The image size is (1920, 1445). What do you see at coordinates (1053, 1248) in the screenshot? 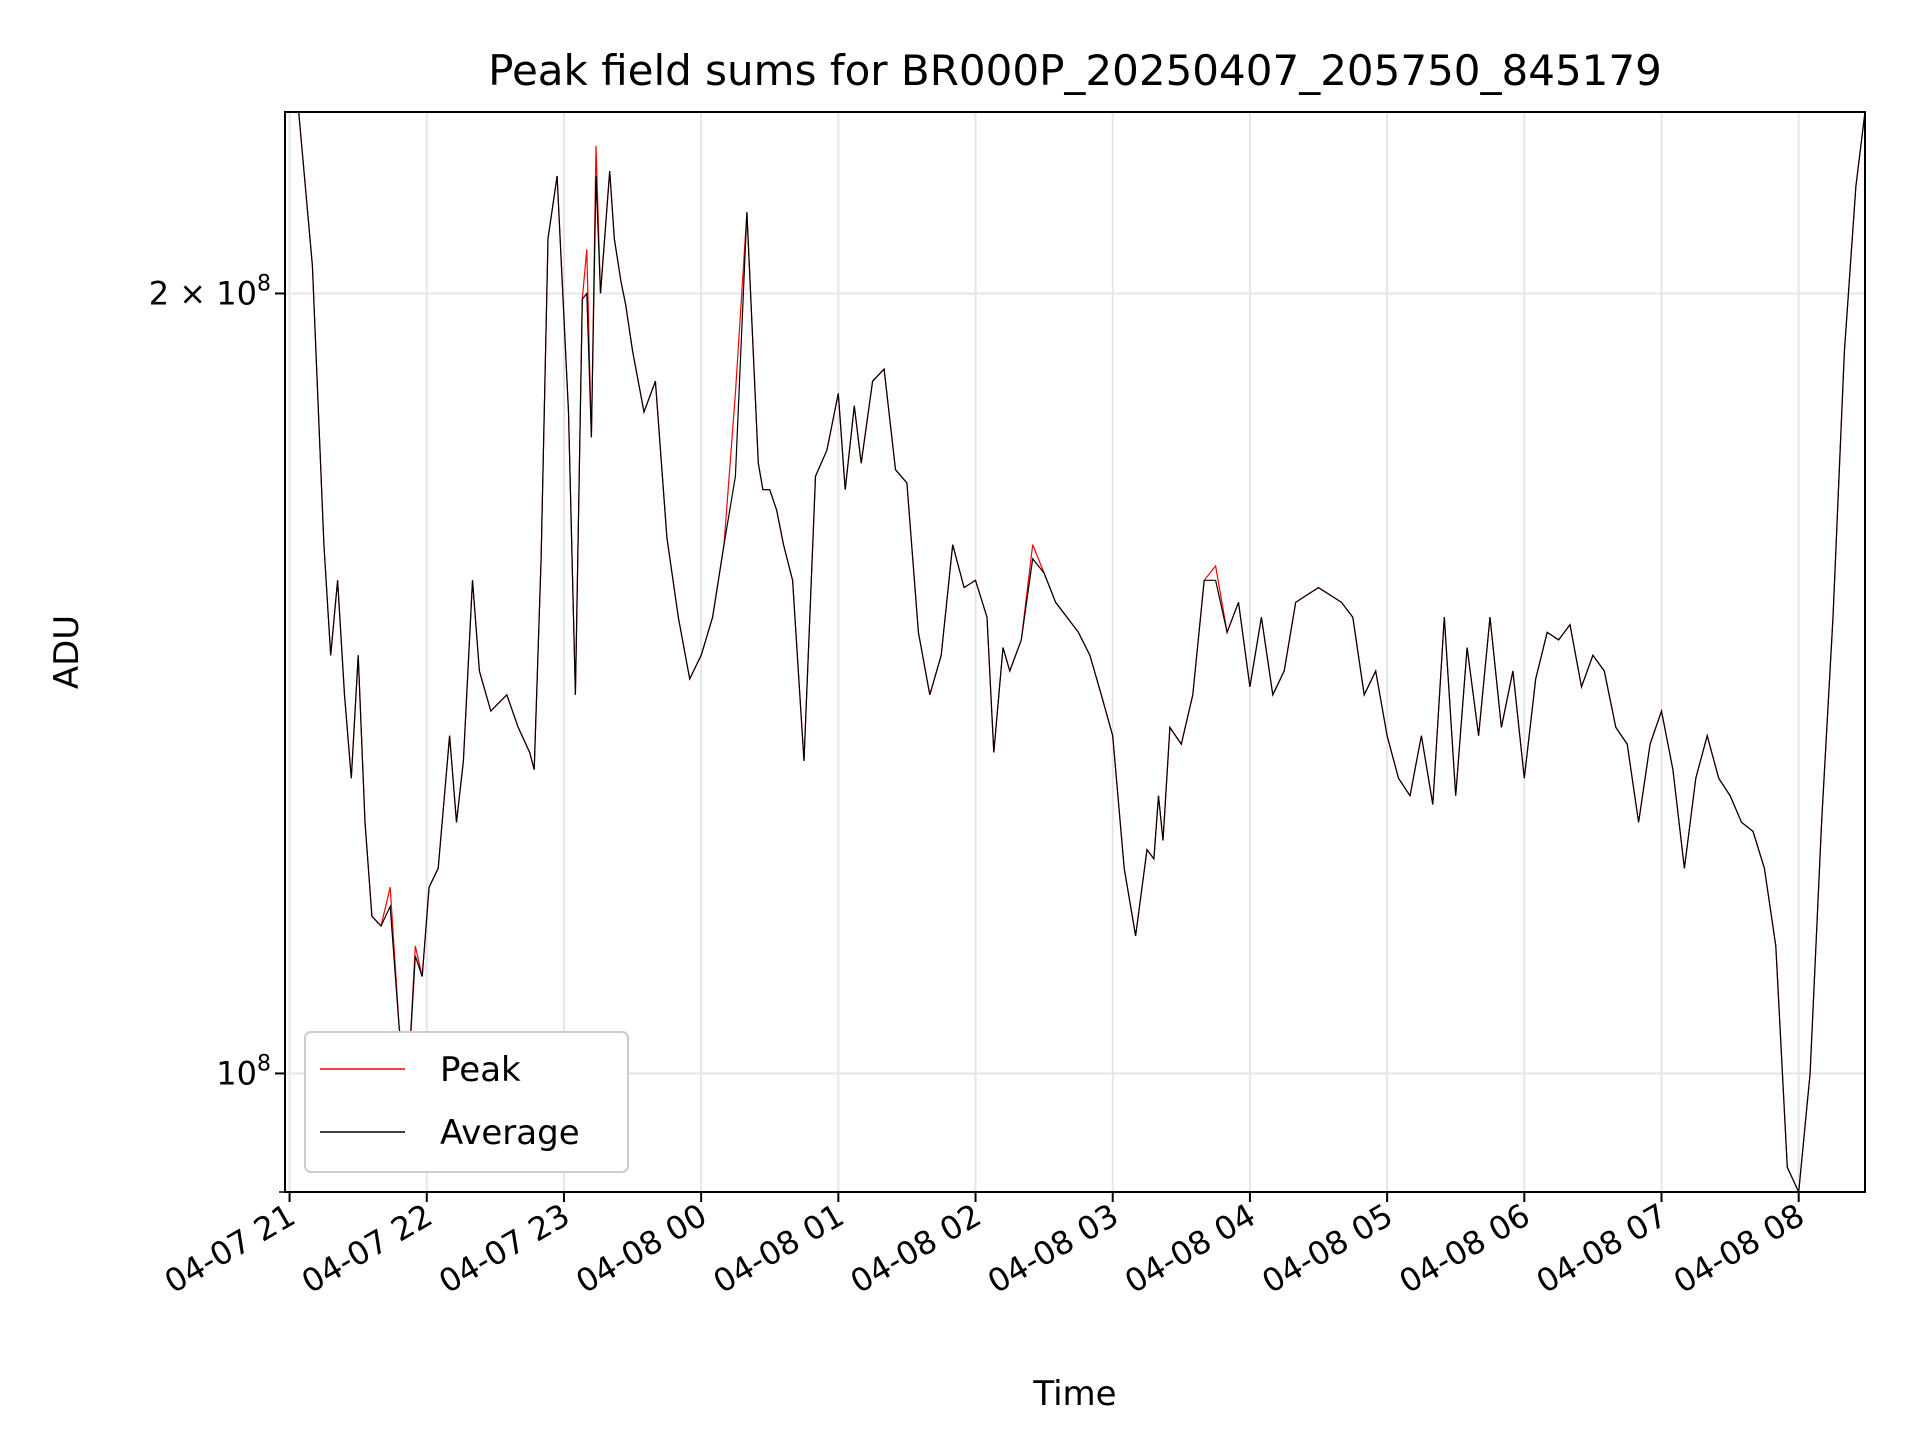
I see `x-tick-label: 04-08 03` at bounding box center [1053, 1248].